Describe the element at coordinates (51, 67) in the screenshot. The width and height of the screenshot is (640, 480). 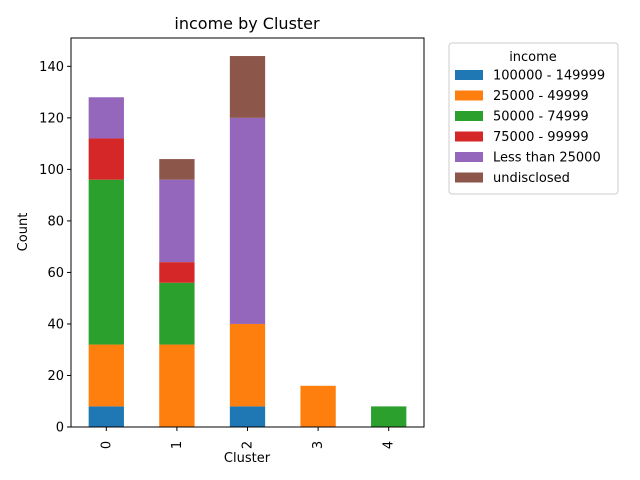
I see `y-tick-label: 140` at that location.